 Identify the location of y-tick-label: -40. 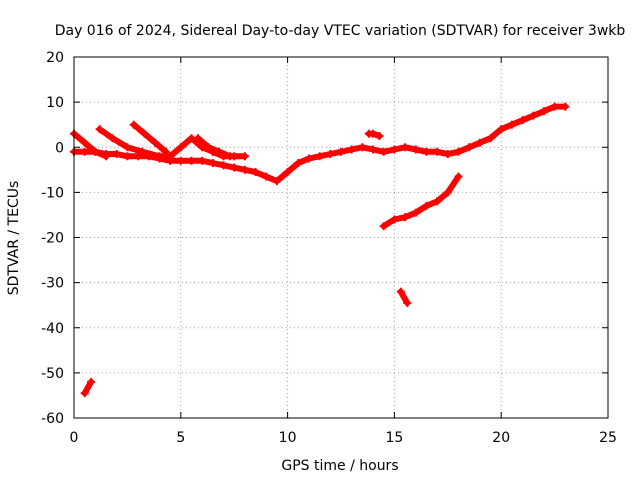
(52, 329).